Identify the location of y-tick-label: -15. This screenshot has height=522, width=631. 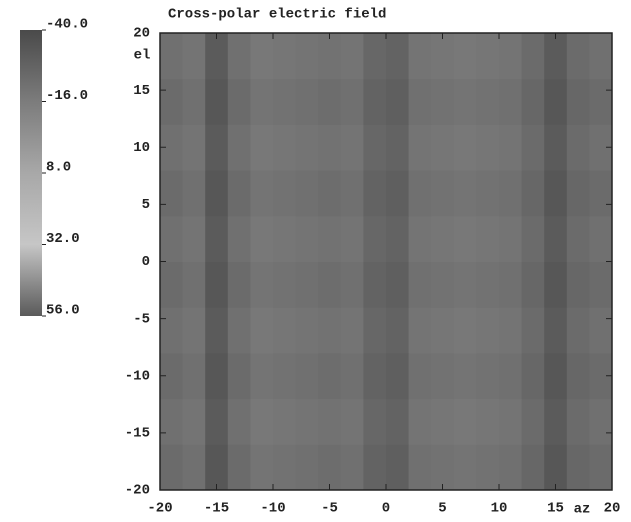
(137, 434).